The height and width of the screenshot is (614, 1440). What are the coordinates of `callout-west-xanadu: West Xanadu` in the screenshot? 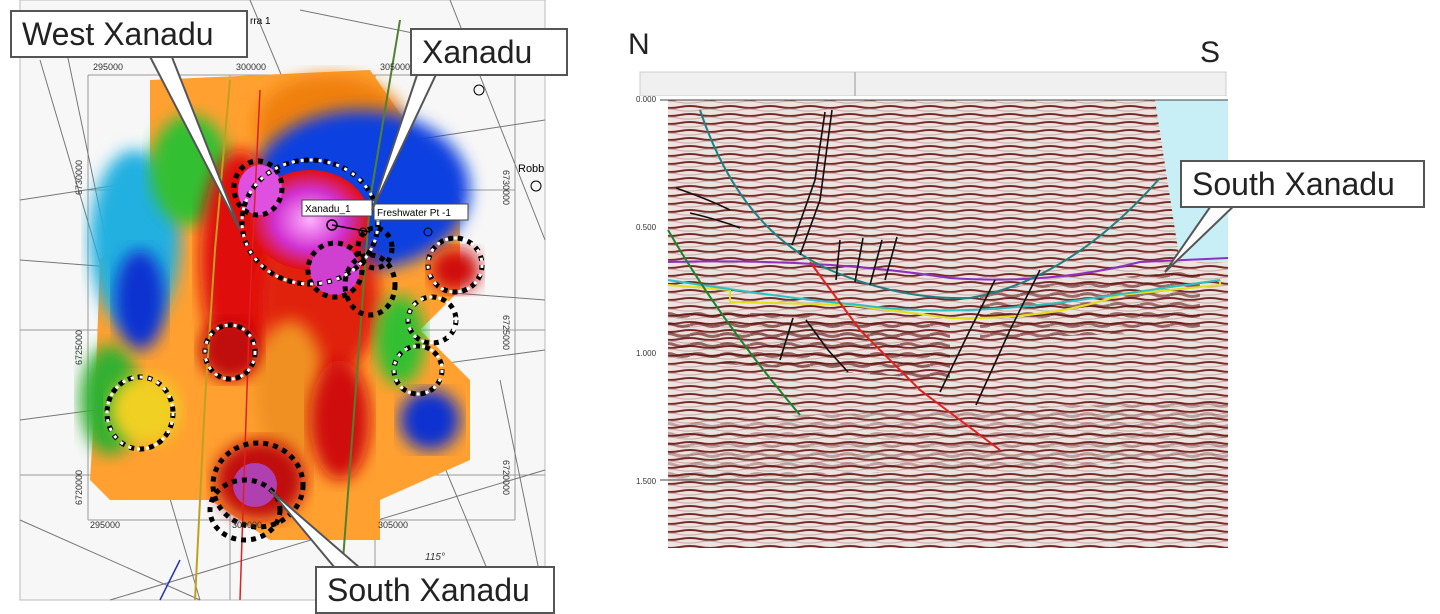 It's located at (129, 34).